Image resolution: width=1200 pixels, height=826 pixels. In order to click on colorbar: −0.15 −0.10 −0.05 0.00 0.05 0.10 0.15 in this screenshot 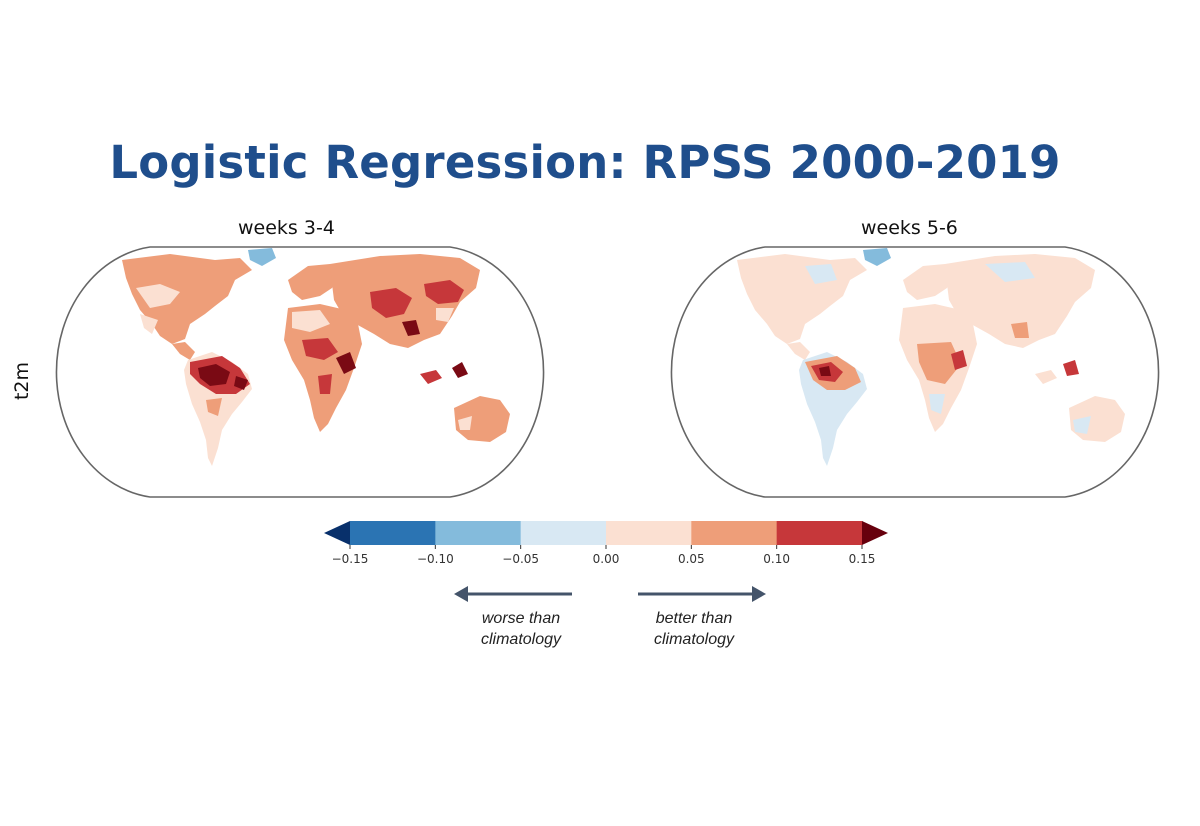, I will do `click(606, 543)`.